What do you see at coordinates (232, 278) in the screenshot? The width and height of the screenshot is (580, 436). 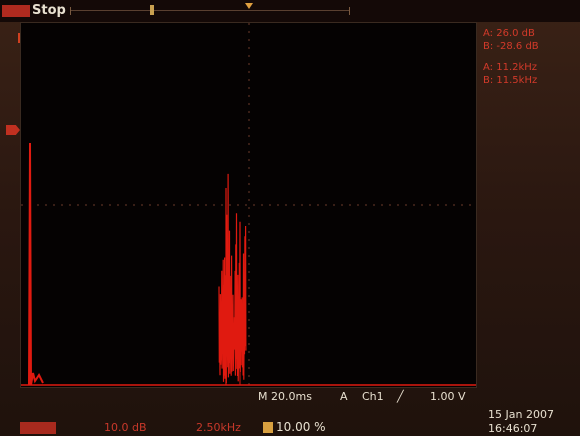 I see `trace-burst` at bounding box center [232, 278].